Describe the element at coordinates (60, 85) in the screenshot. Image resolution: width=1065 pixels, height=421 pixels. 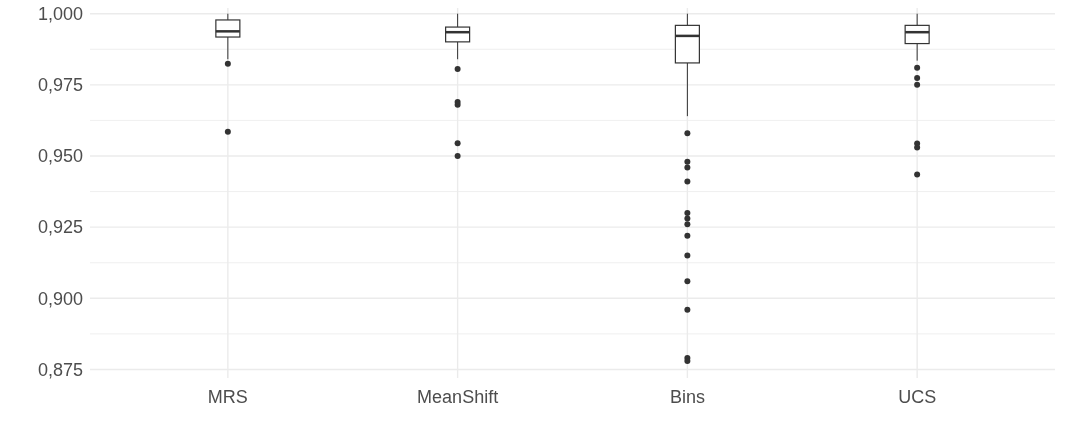
I see `y-tick-label: 0,975` at that location.